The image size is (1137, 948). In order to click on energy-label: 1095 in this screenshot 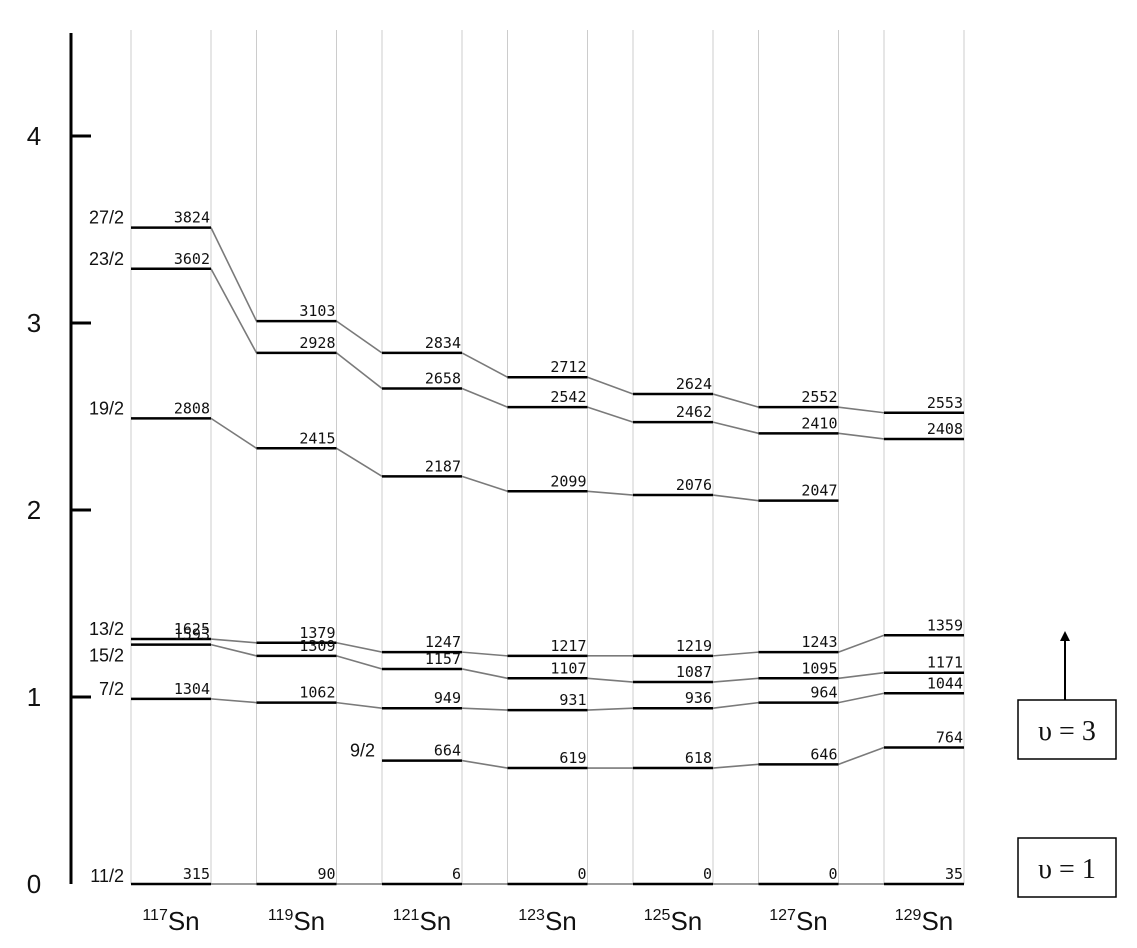, I will do `click(819, 668)`.